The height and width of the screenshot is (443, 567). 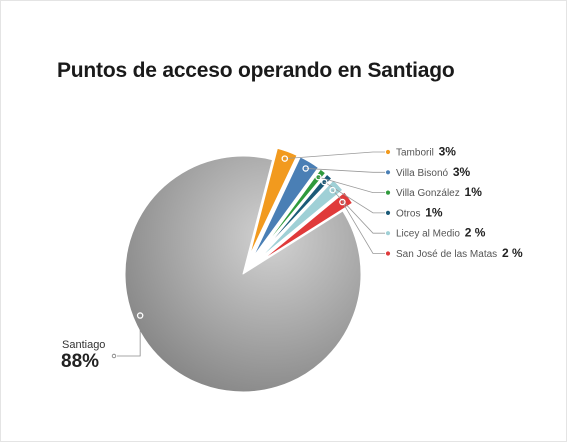 What do you see at coordinates (334, 155) in the screenshot?
I see `leader-line-tamboril` at bounding box center [334, 155].